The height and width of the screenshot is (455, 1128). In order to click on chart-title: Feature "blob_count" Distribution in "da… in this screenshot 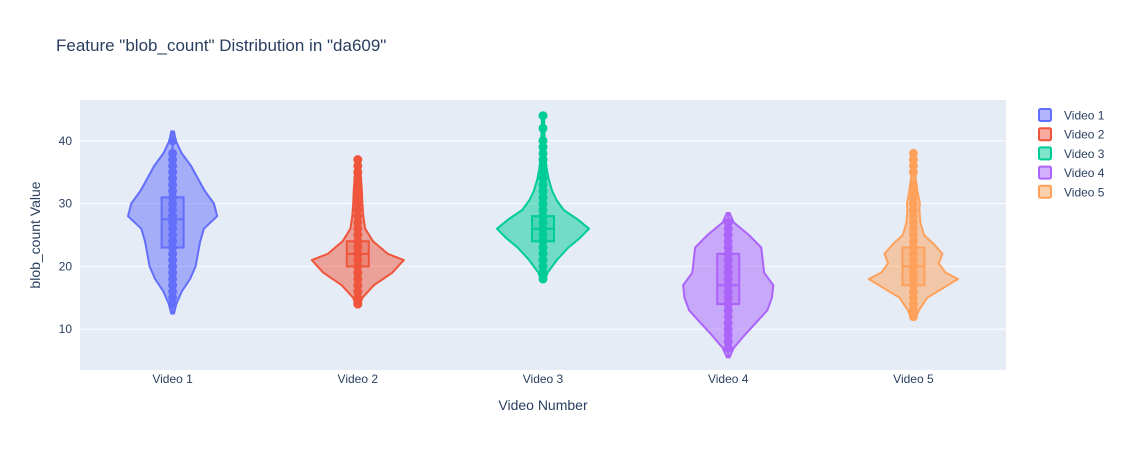, I will do `click(221, 45)`.